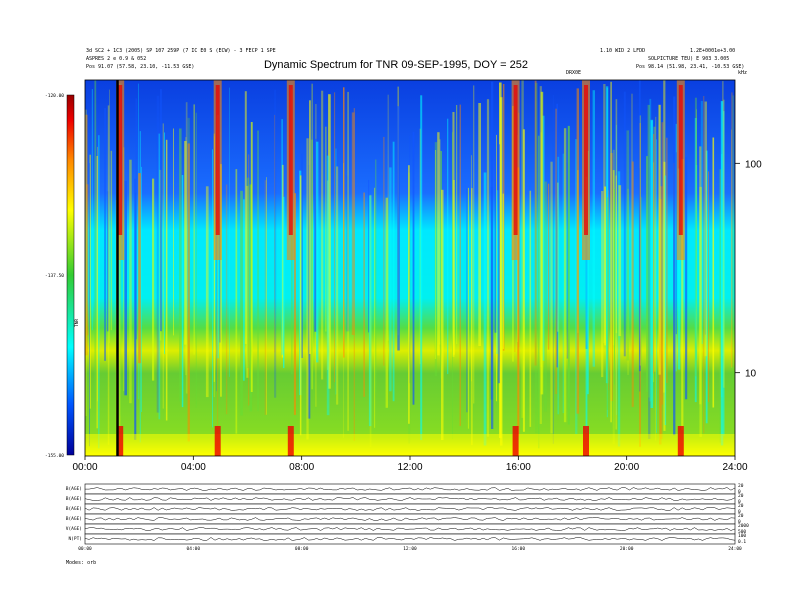 The height and width of the screenshot is (612, 792). What do you see at coordinates (410, 549) in the screenshot?
I see `subpanel-x-tick-label: 12:00` at bounding box center [410, 549].